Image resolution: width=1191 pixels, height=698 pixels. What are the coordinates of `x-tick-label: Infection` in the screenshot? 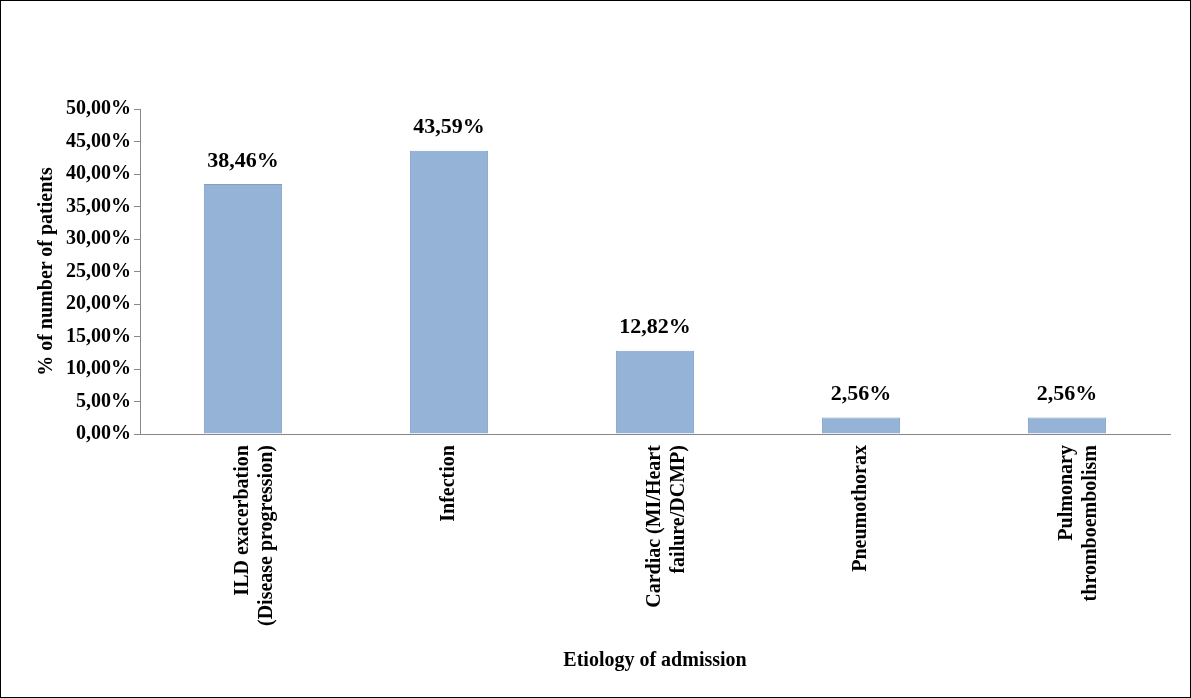 It's located at (447, 483).